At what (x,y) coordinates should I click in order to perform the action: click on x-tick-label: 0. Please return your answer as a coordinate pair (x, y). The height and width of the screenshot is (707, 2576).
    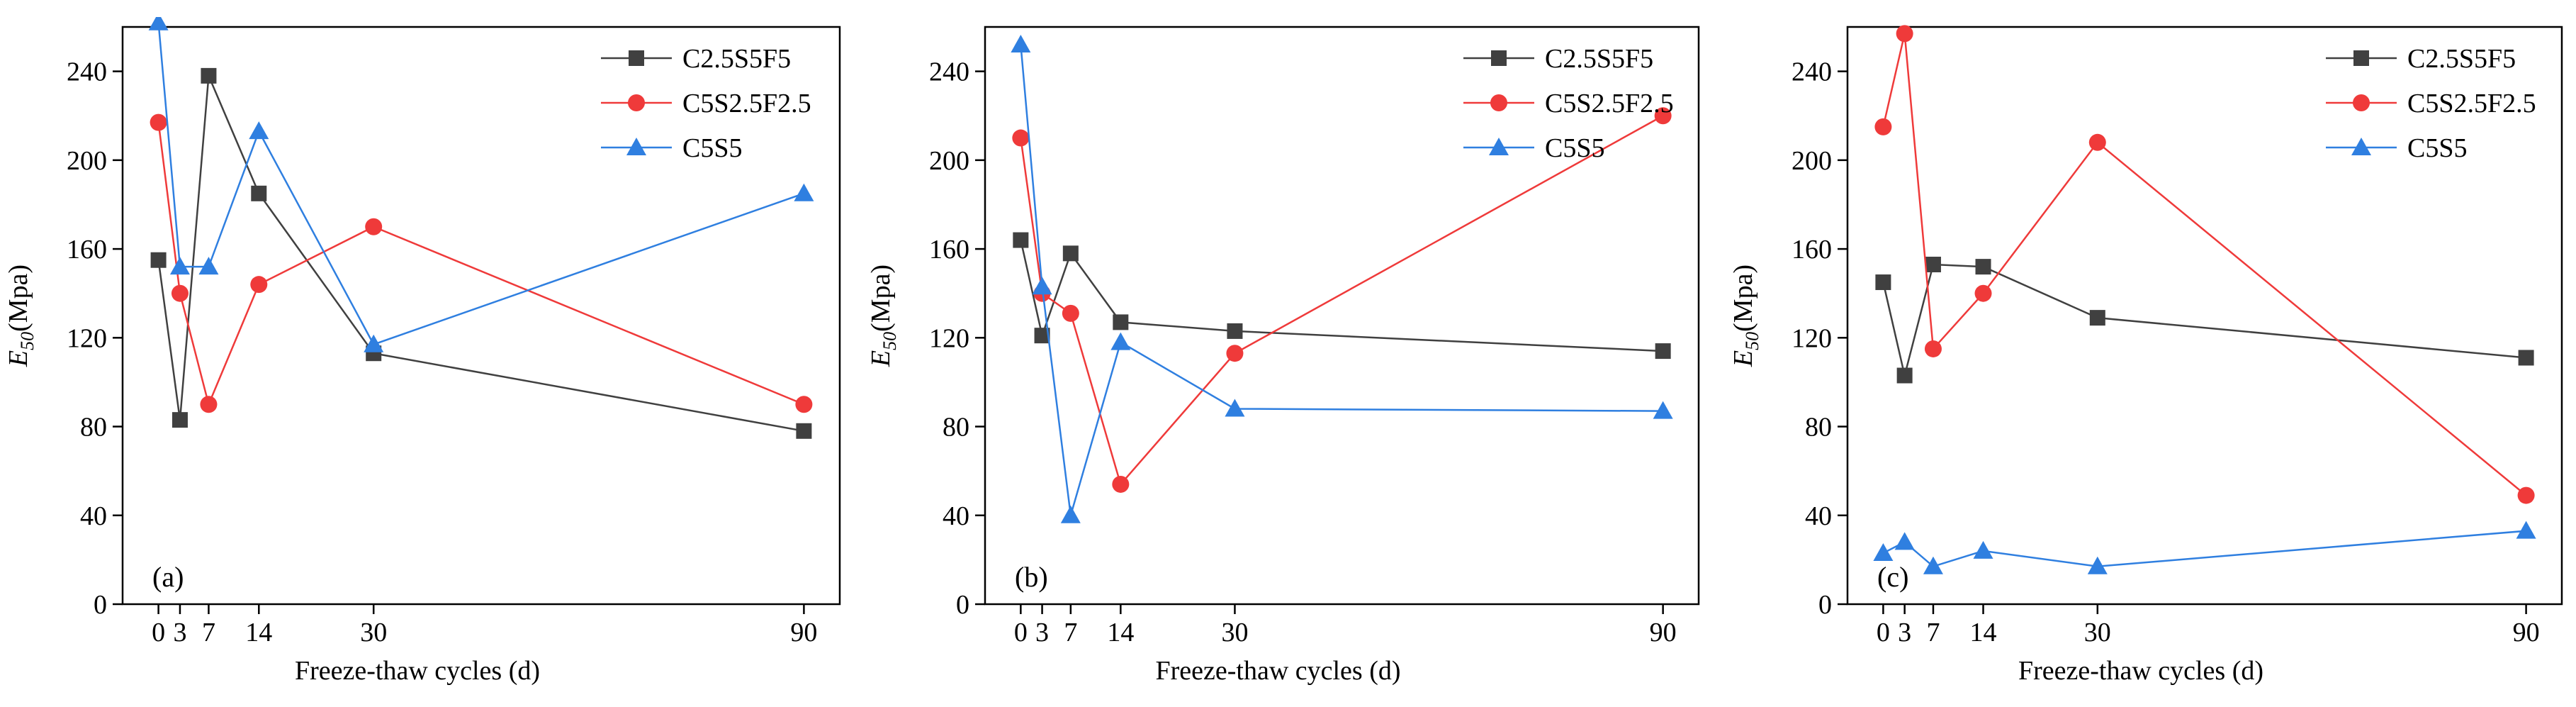
    Looking at the image, I should click on (1883, 632).